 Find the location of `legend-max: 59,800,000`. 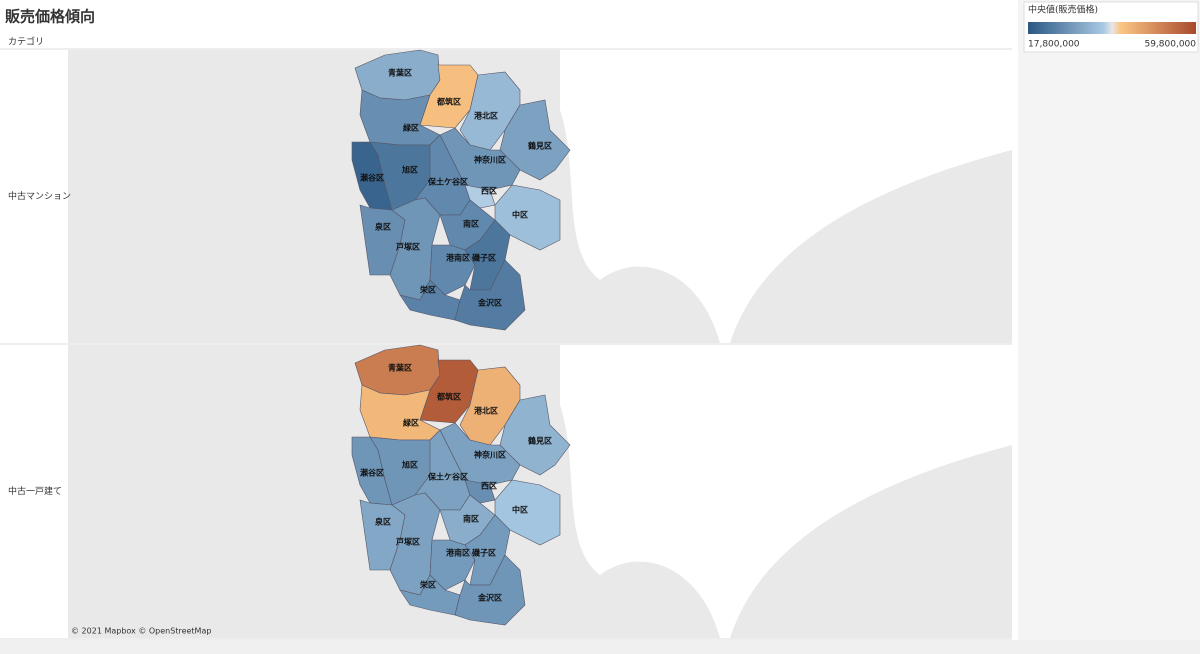

legend-max: 59,800,000 is located at coordinates (1170, 45).